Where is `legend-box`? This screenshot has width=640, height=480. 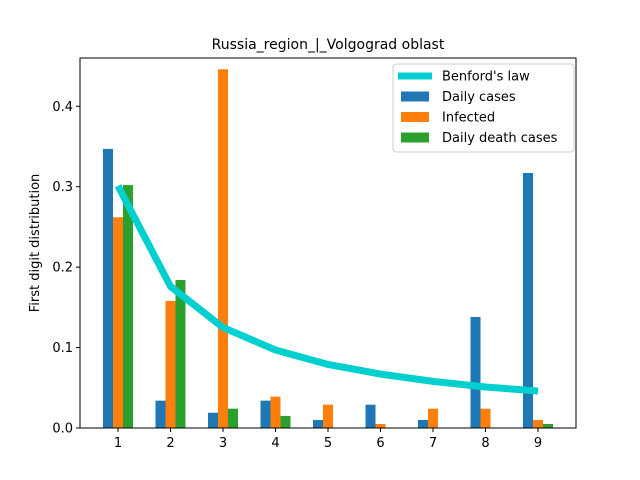 legend-box is located at coordinates (483, 108).